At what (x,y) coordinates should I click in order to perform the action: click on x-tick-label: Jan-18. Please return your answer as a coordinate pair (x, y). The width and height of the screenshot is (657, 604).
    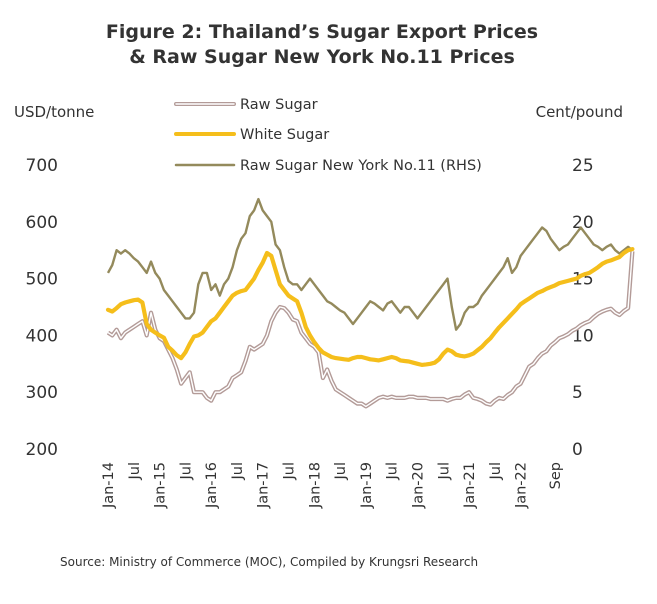
    Looking at the image, I should click on (315, 485).